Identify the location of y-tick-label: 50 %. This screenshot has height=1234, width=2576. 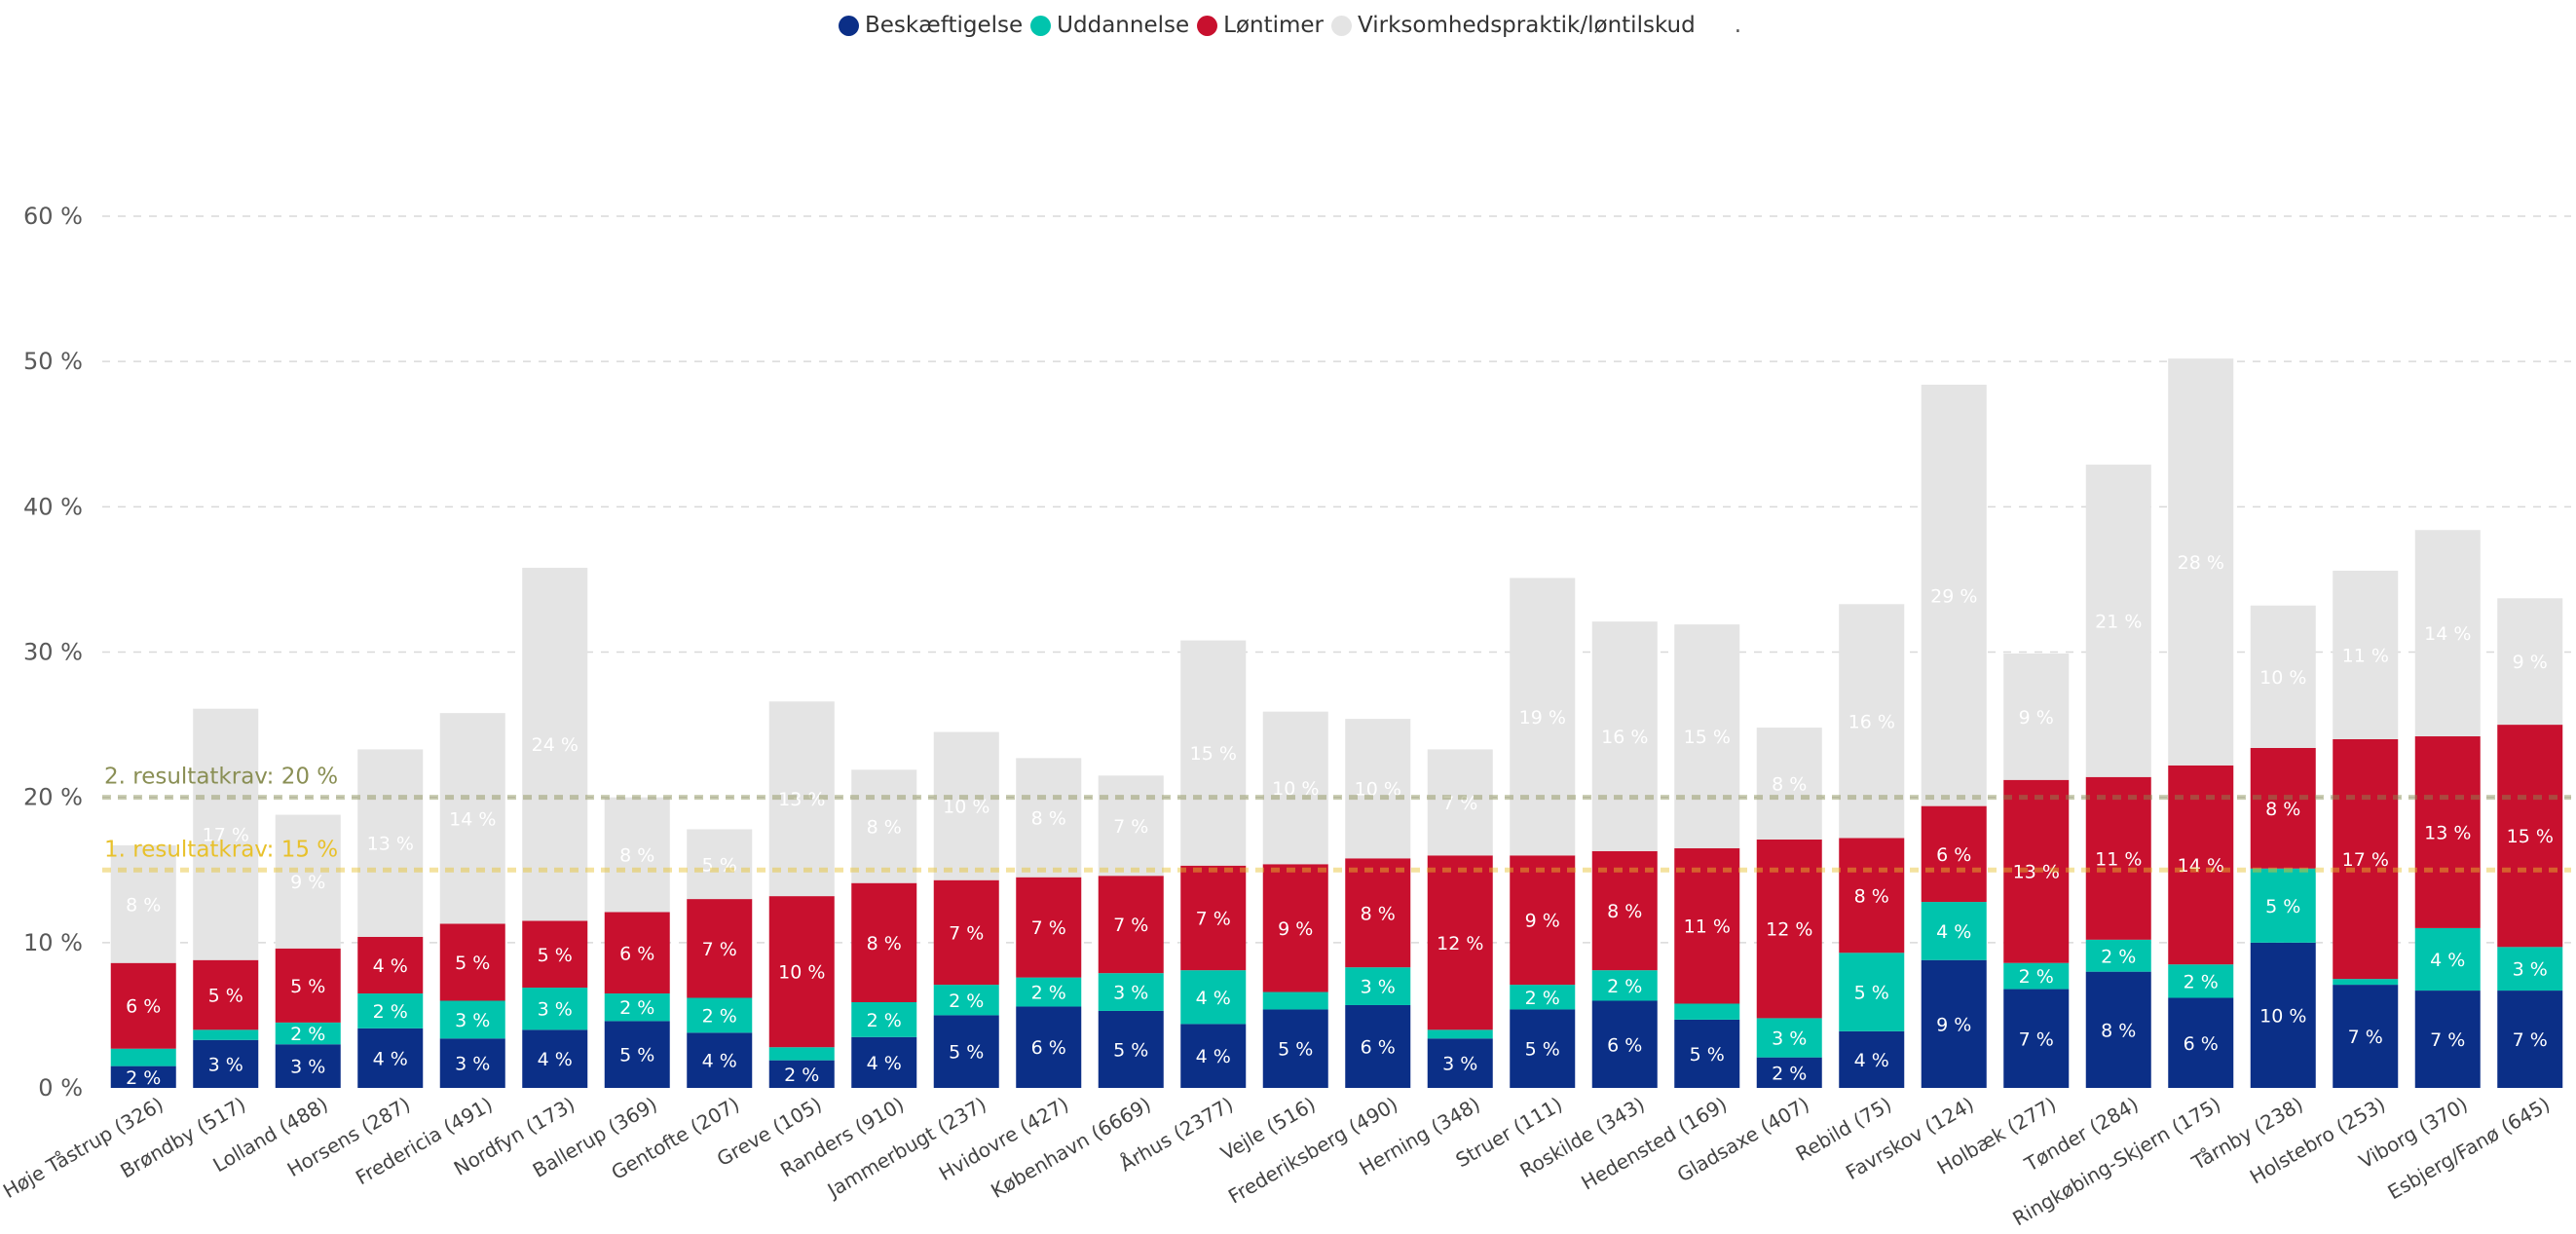
(53, 361).